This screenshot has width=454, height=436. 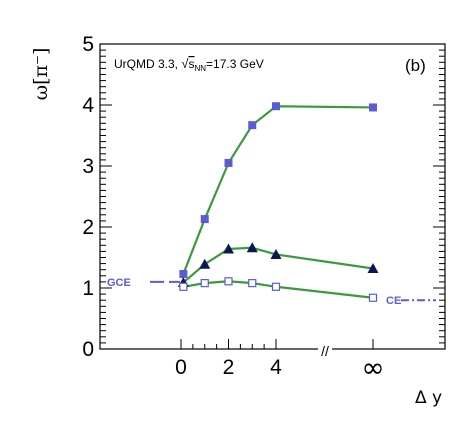 I want to click on y-tick-label: 1, so click(x=88, y=288).